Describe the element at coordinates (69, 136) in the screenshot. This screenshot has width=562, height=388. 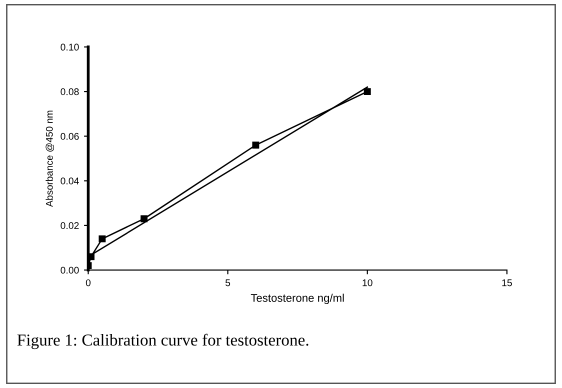
I see `y-tick-label: 0.06` at that location.